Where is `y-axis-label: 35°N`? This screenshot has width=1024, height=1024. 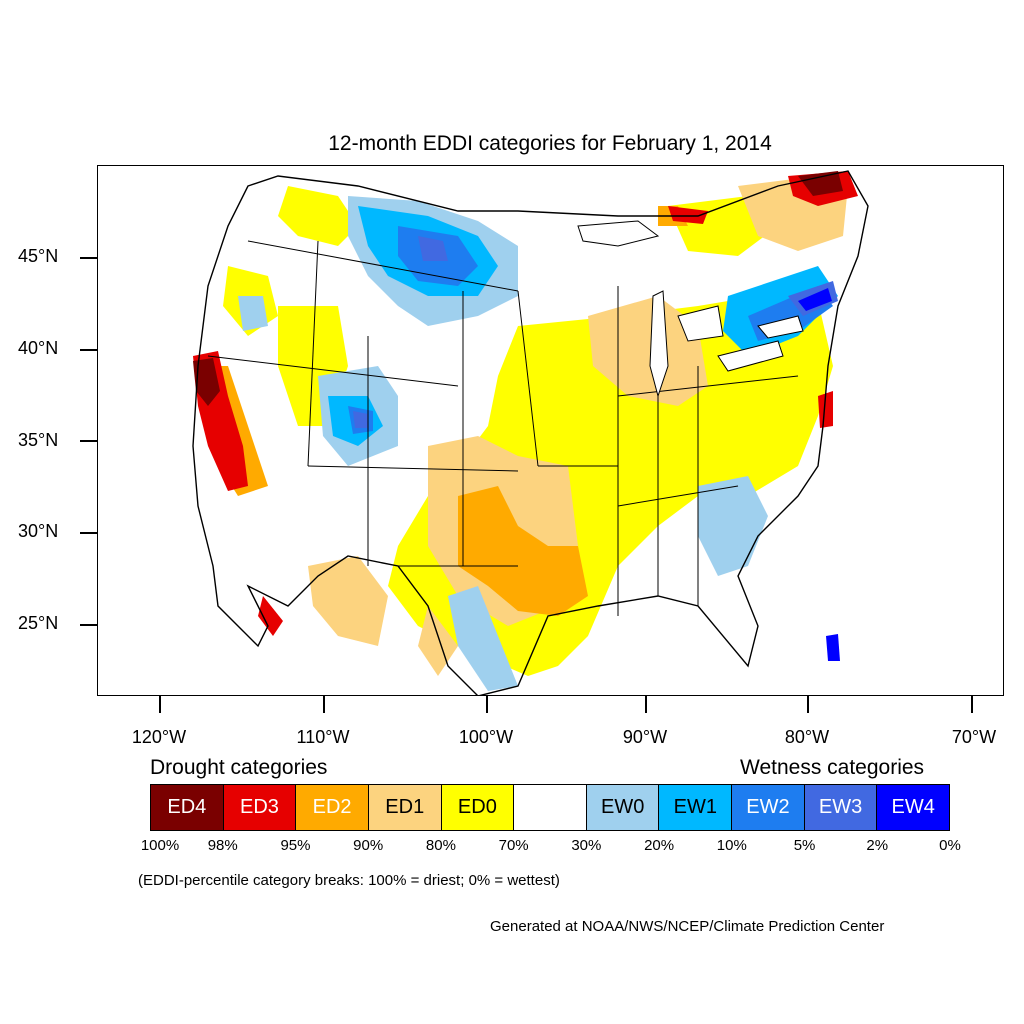
y-axis-label: 35°N is located at coordinates (38, 440).